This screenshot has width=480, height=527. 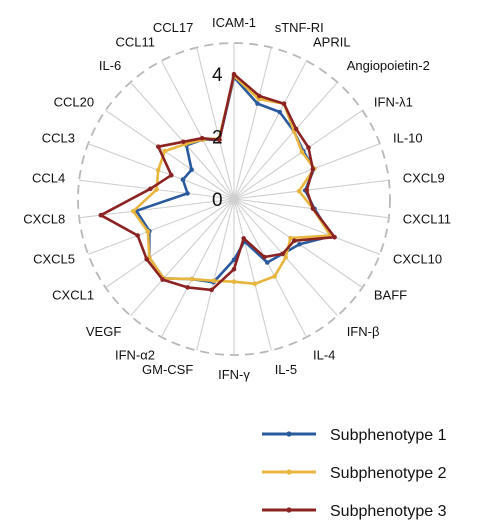 I want to click on axis-label: CCL17, so click(x=173, y=27).